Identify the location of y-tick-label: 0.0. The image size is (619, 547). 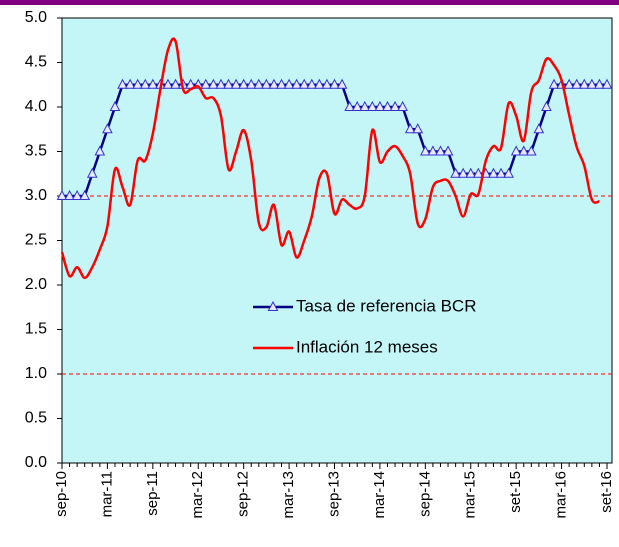
(36, 462).